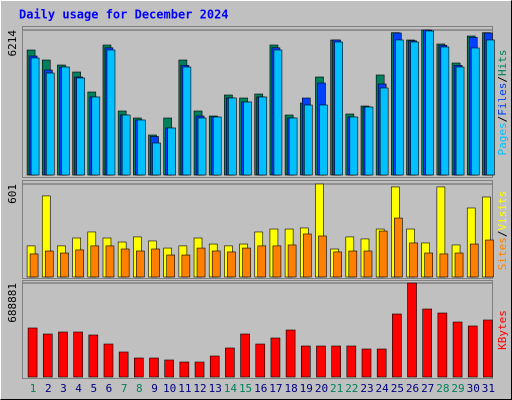 The width and height of the screenshot is (512, 400). Describe the element at coordinates (321, 388) in the screenshot. I see `x-tick-label: 20` at that location.